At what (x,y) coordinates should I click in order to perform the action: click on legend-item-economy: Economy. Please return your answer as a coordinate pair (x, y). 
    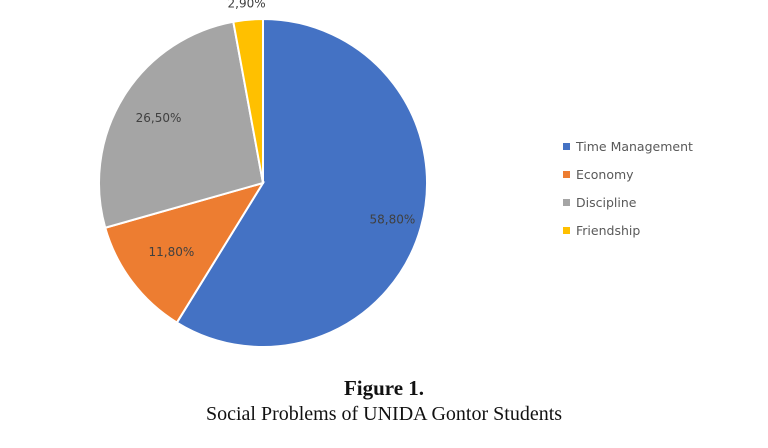
    Looking at the image, I should click on (628, 174).